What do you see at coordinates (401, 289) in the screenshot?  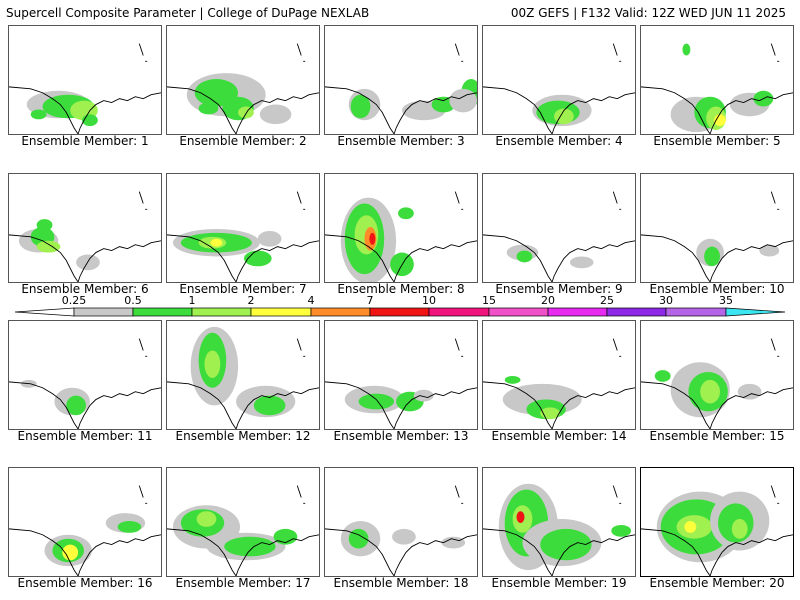 I see `ensemble-member-label: Ensemble Member: 8` at bounding box center [401, 289].